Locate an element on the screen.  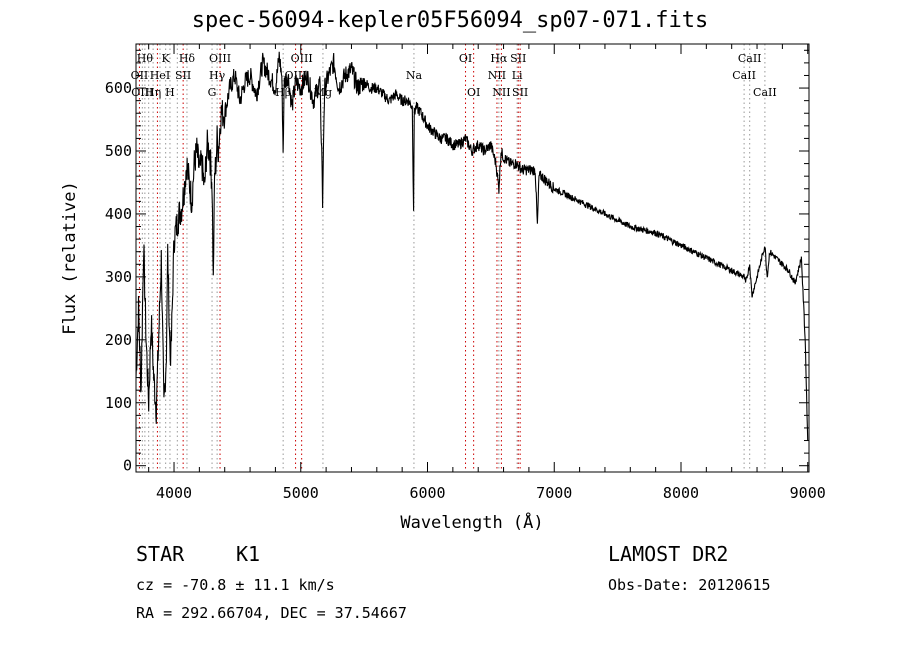
spectral-line-label-26: SII is located at coordinates (518, 58).